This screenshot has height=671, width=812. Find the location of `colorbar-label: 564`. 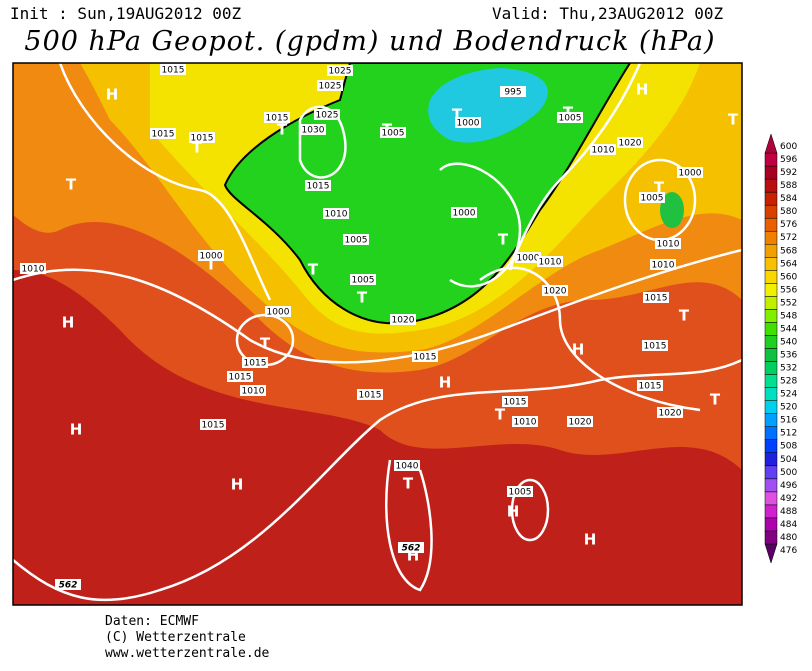

colorbar-label: 564 is located at coordinates (788, 264).